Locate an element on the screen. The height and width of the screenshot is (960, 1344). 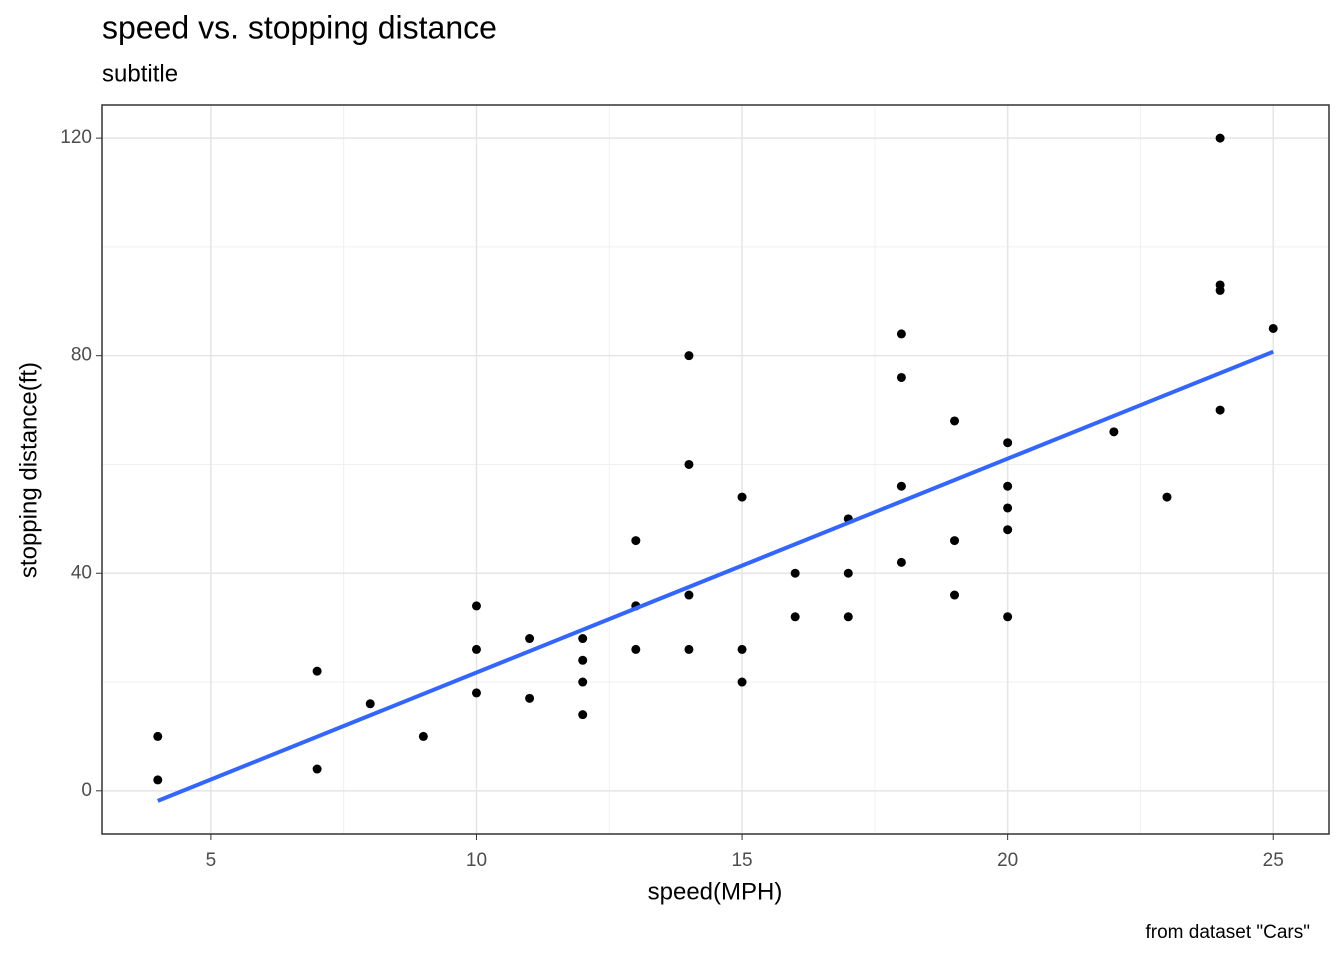
y-tick-label: 0 is located at coordinates (86, 790).